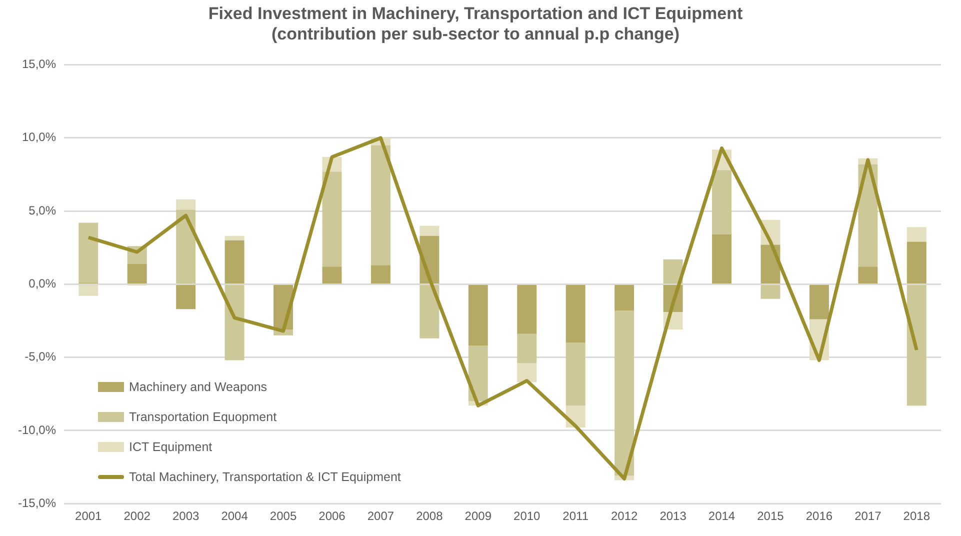 The width and height of the screenshot is (961, 536). I want to click on x-tick-label: 2007, so click(380, 516).